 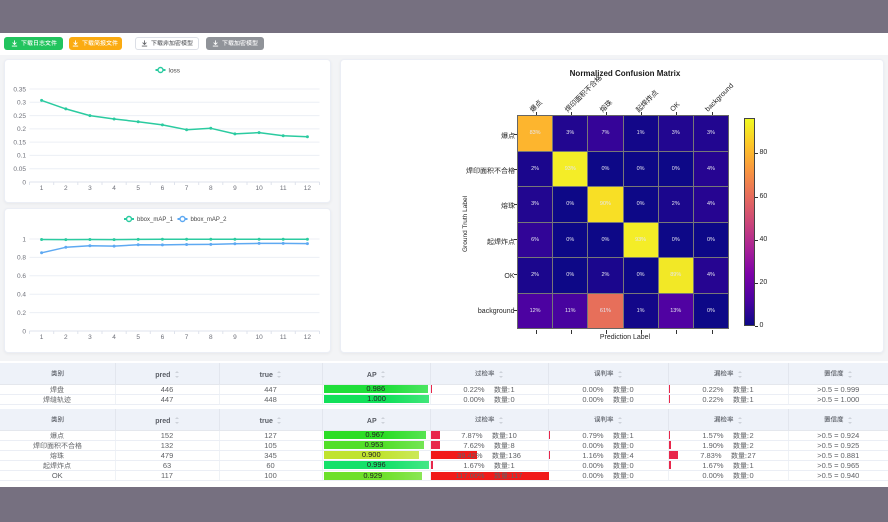 What do you see at coordinates (21, 103) in the screenshot?
I see `svg-text: 0.3` at bounding box center [21, 103].